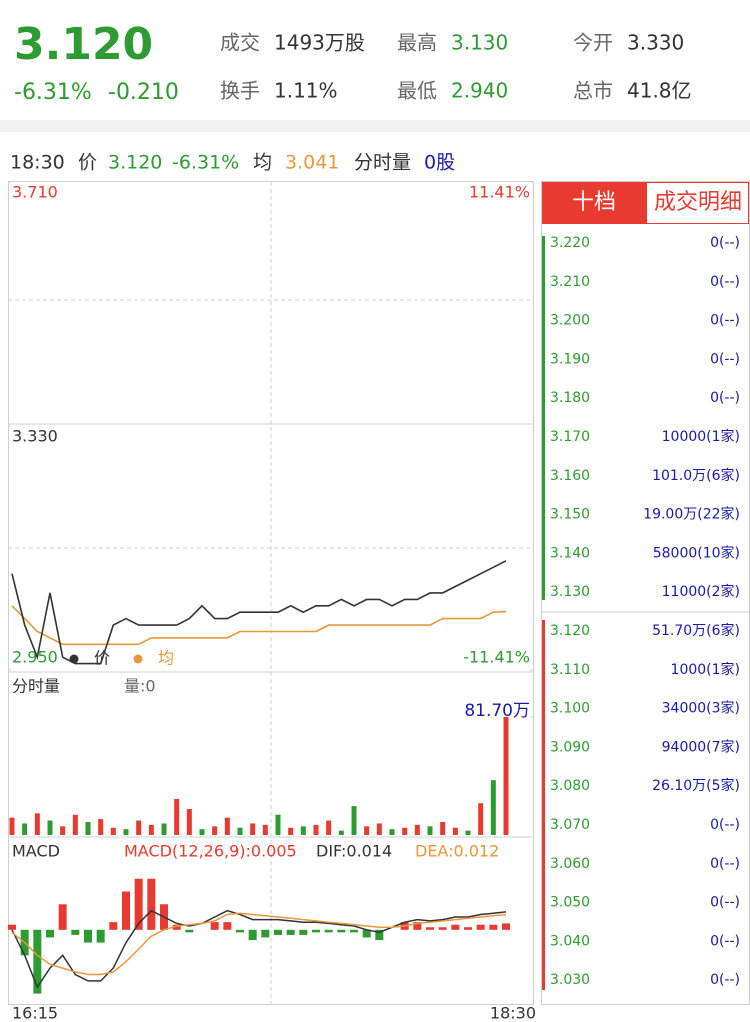 This screenshot has width=750, height=1022. I want to click on info-avg: 3.041, so click(312, 163).